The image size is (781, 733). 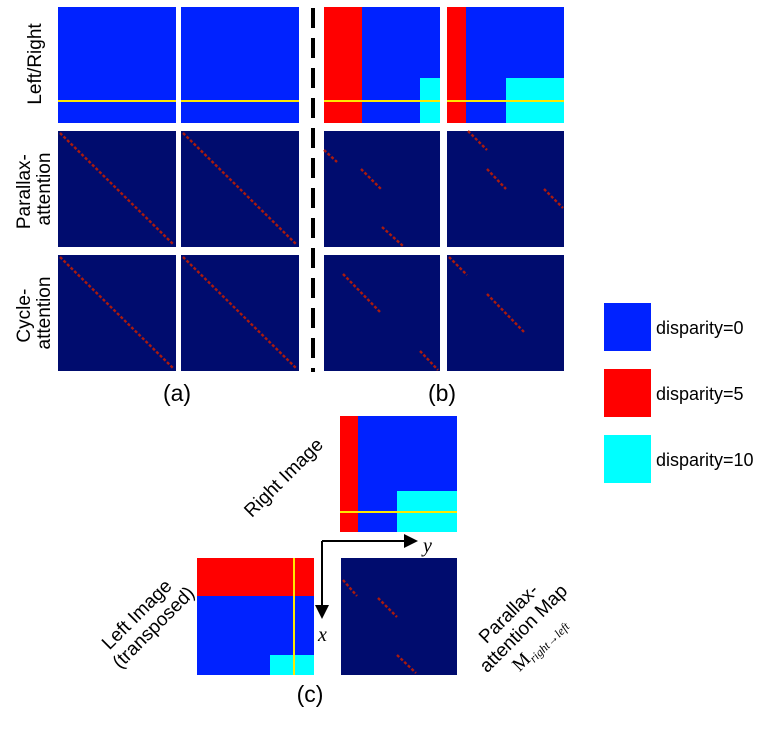 I want to click on c-map-label: Parallax- attention Map Mright→left, so click(x=524, y=628).